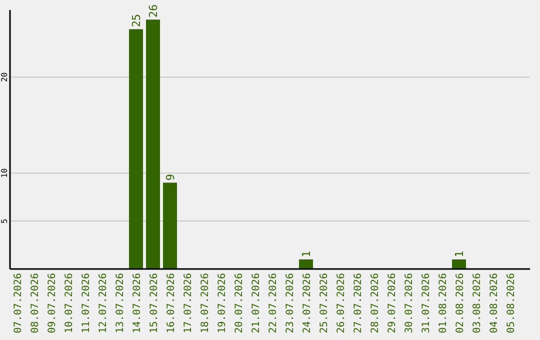 The height and width of the screenshot is (340, 540). What do you see at coordinates (443, 303) in the screenshot?
I see `x-tick-label: 01.08.2026` at bounding box center [443, 303].